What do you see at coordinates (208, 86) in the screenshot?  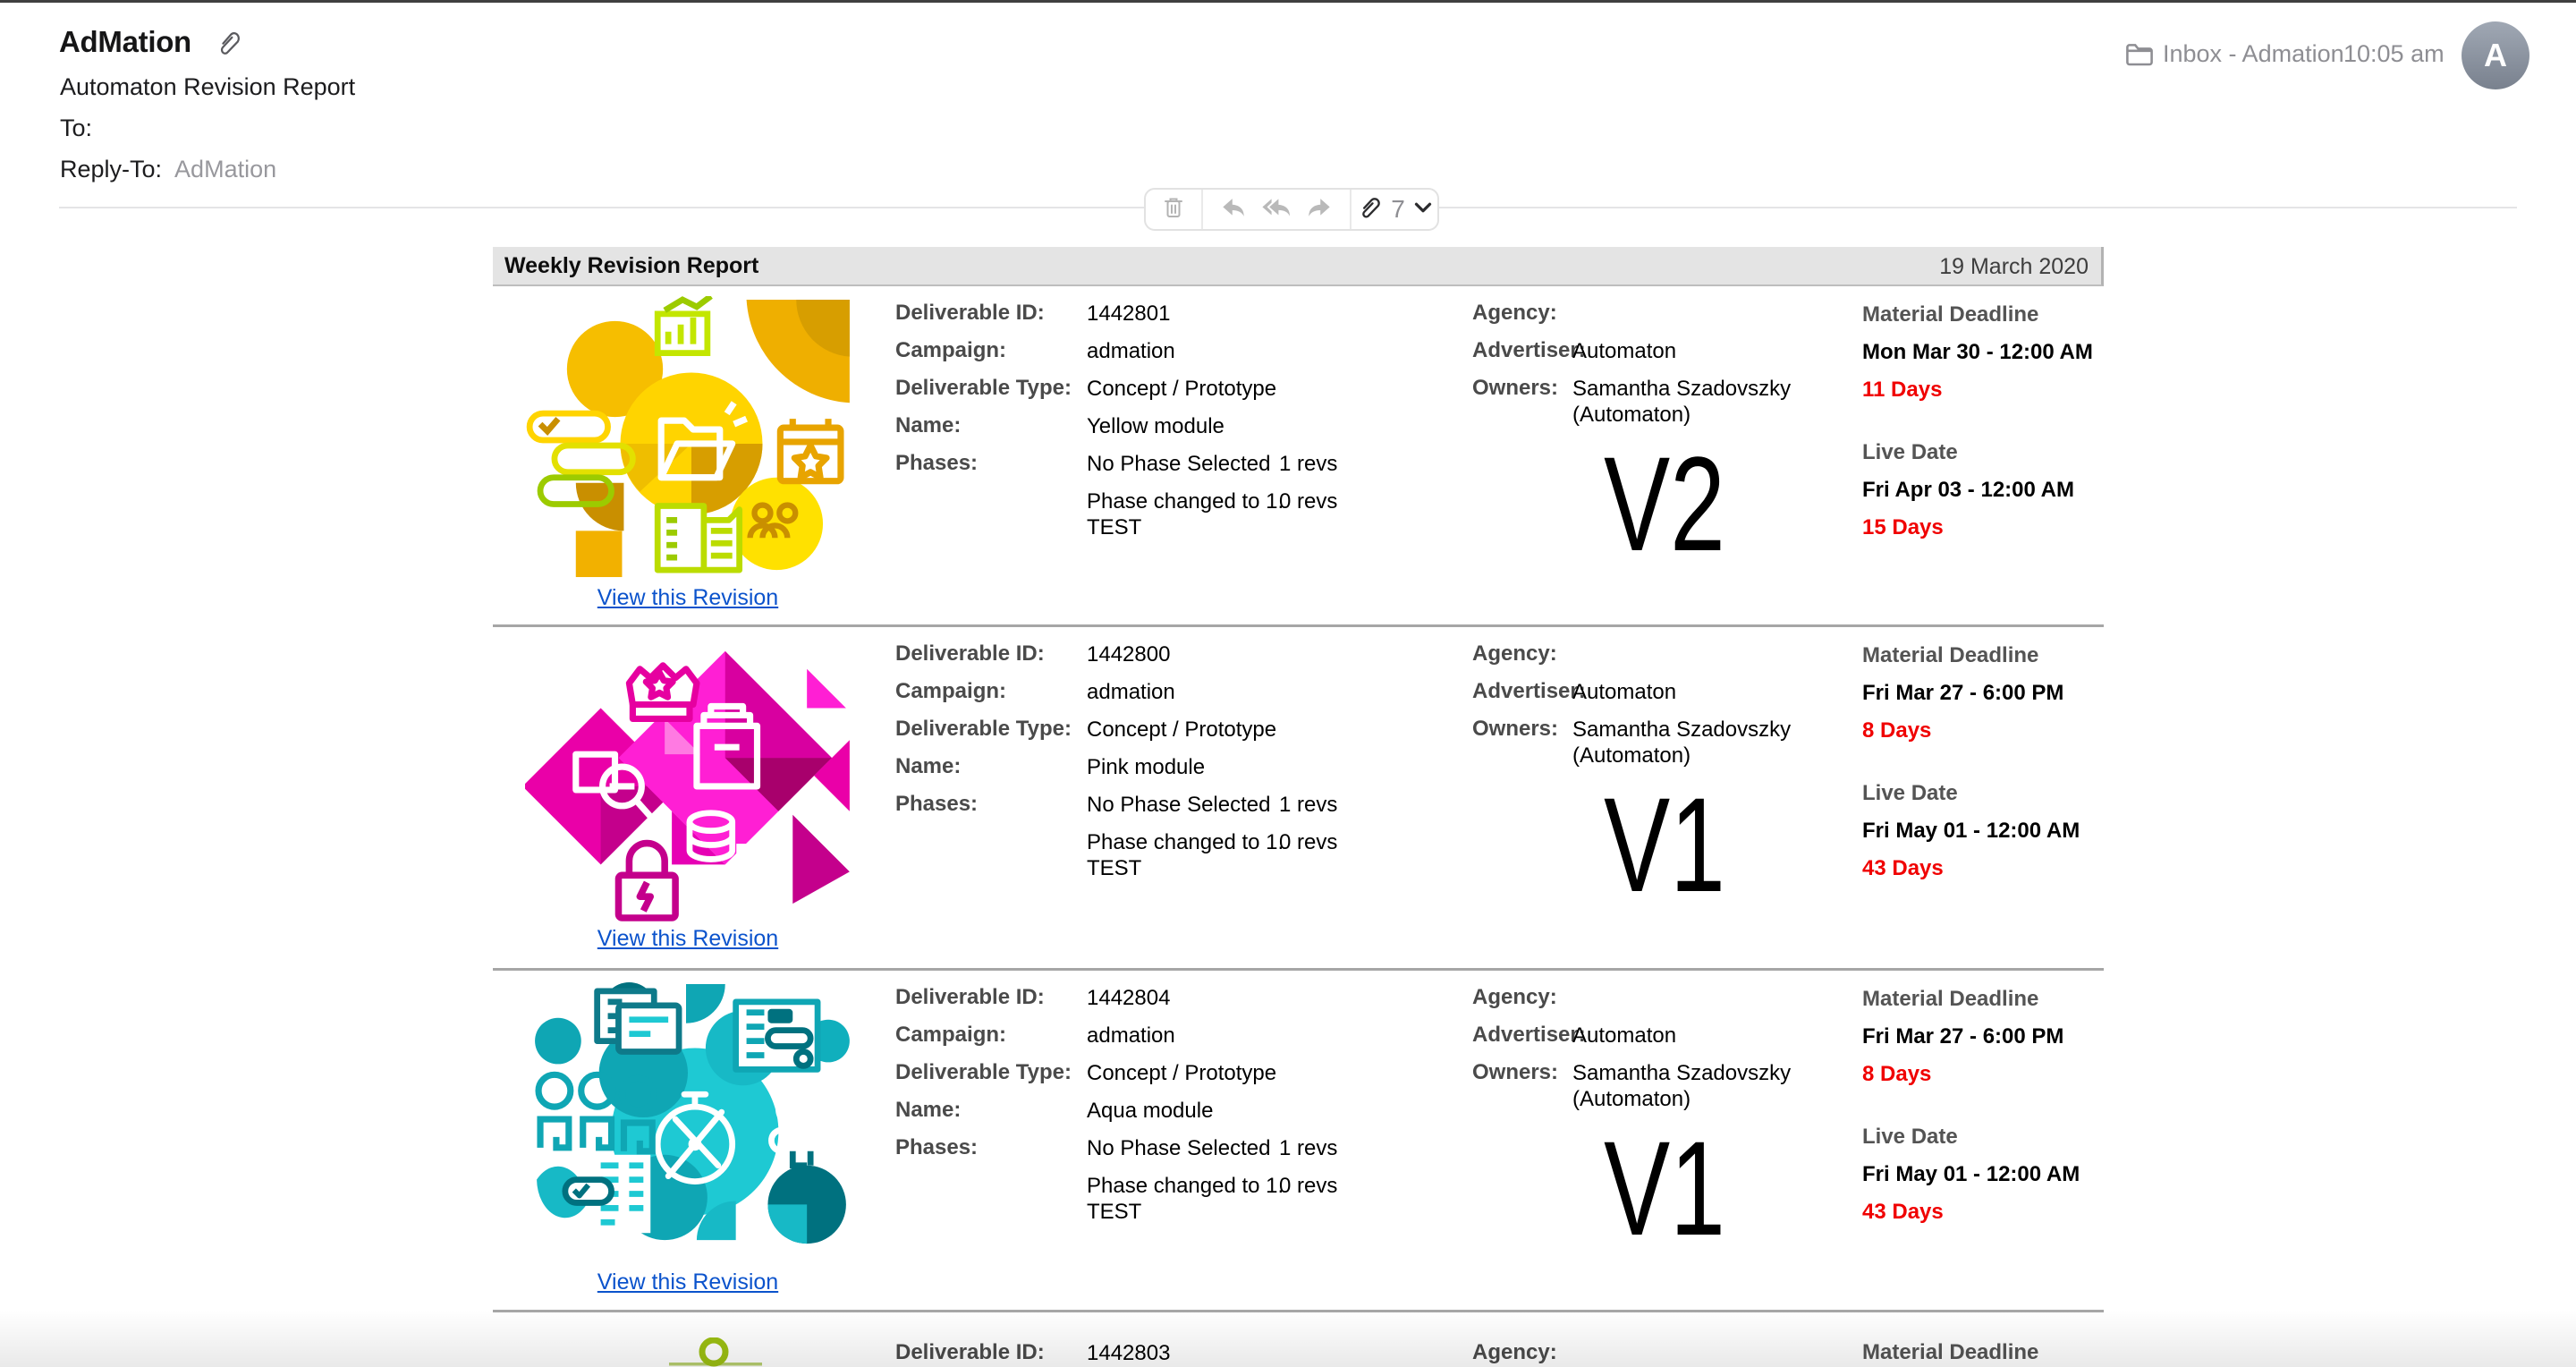 I see `email-subject: Automaton Revision Report` at bounding box center [208, 86].